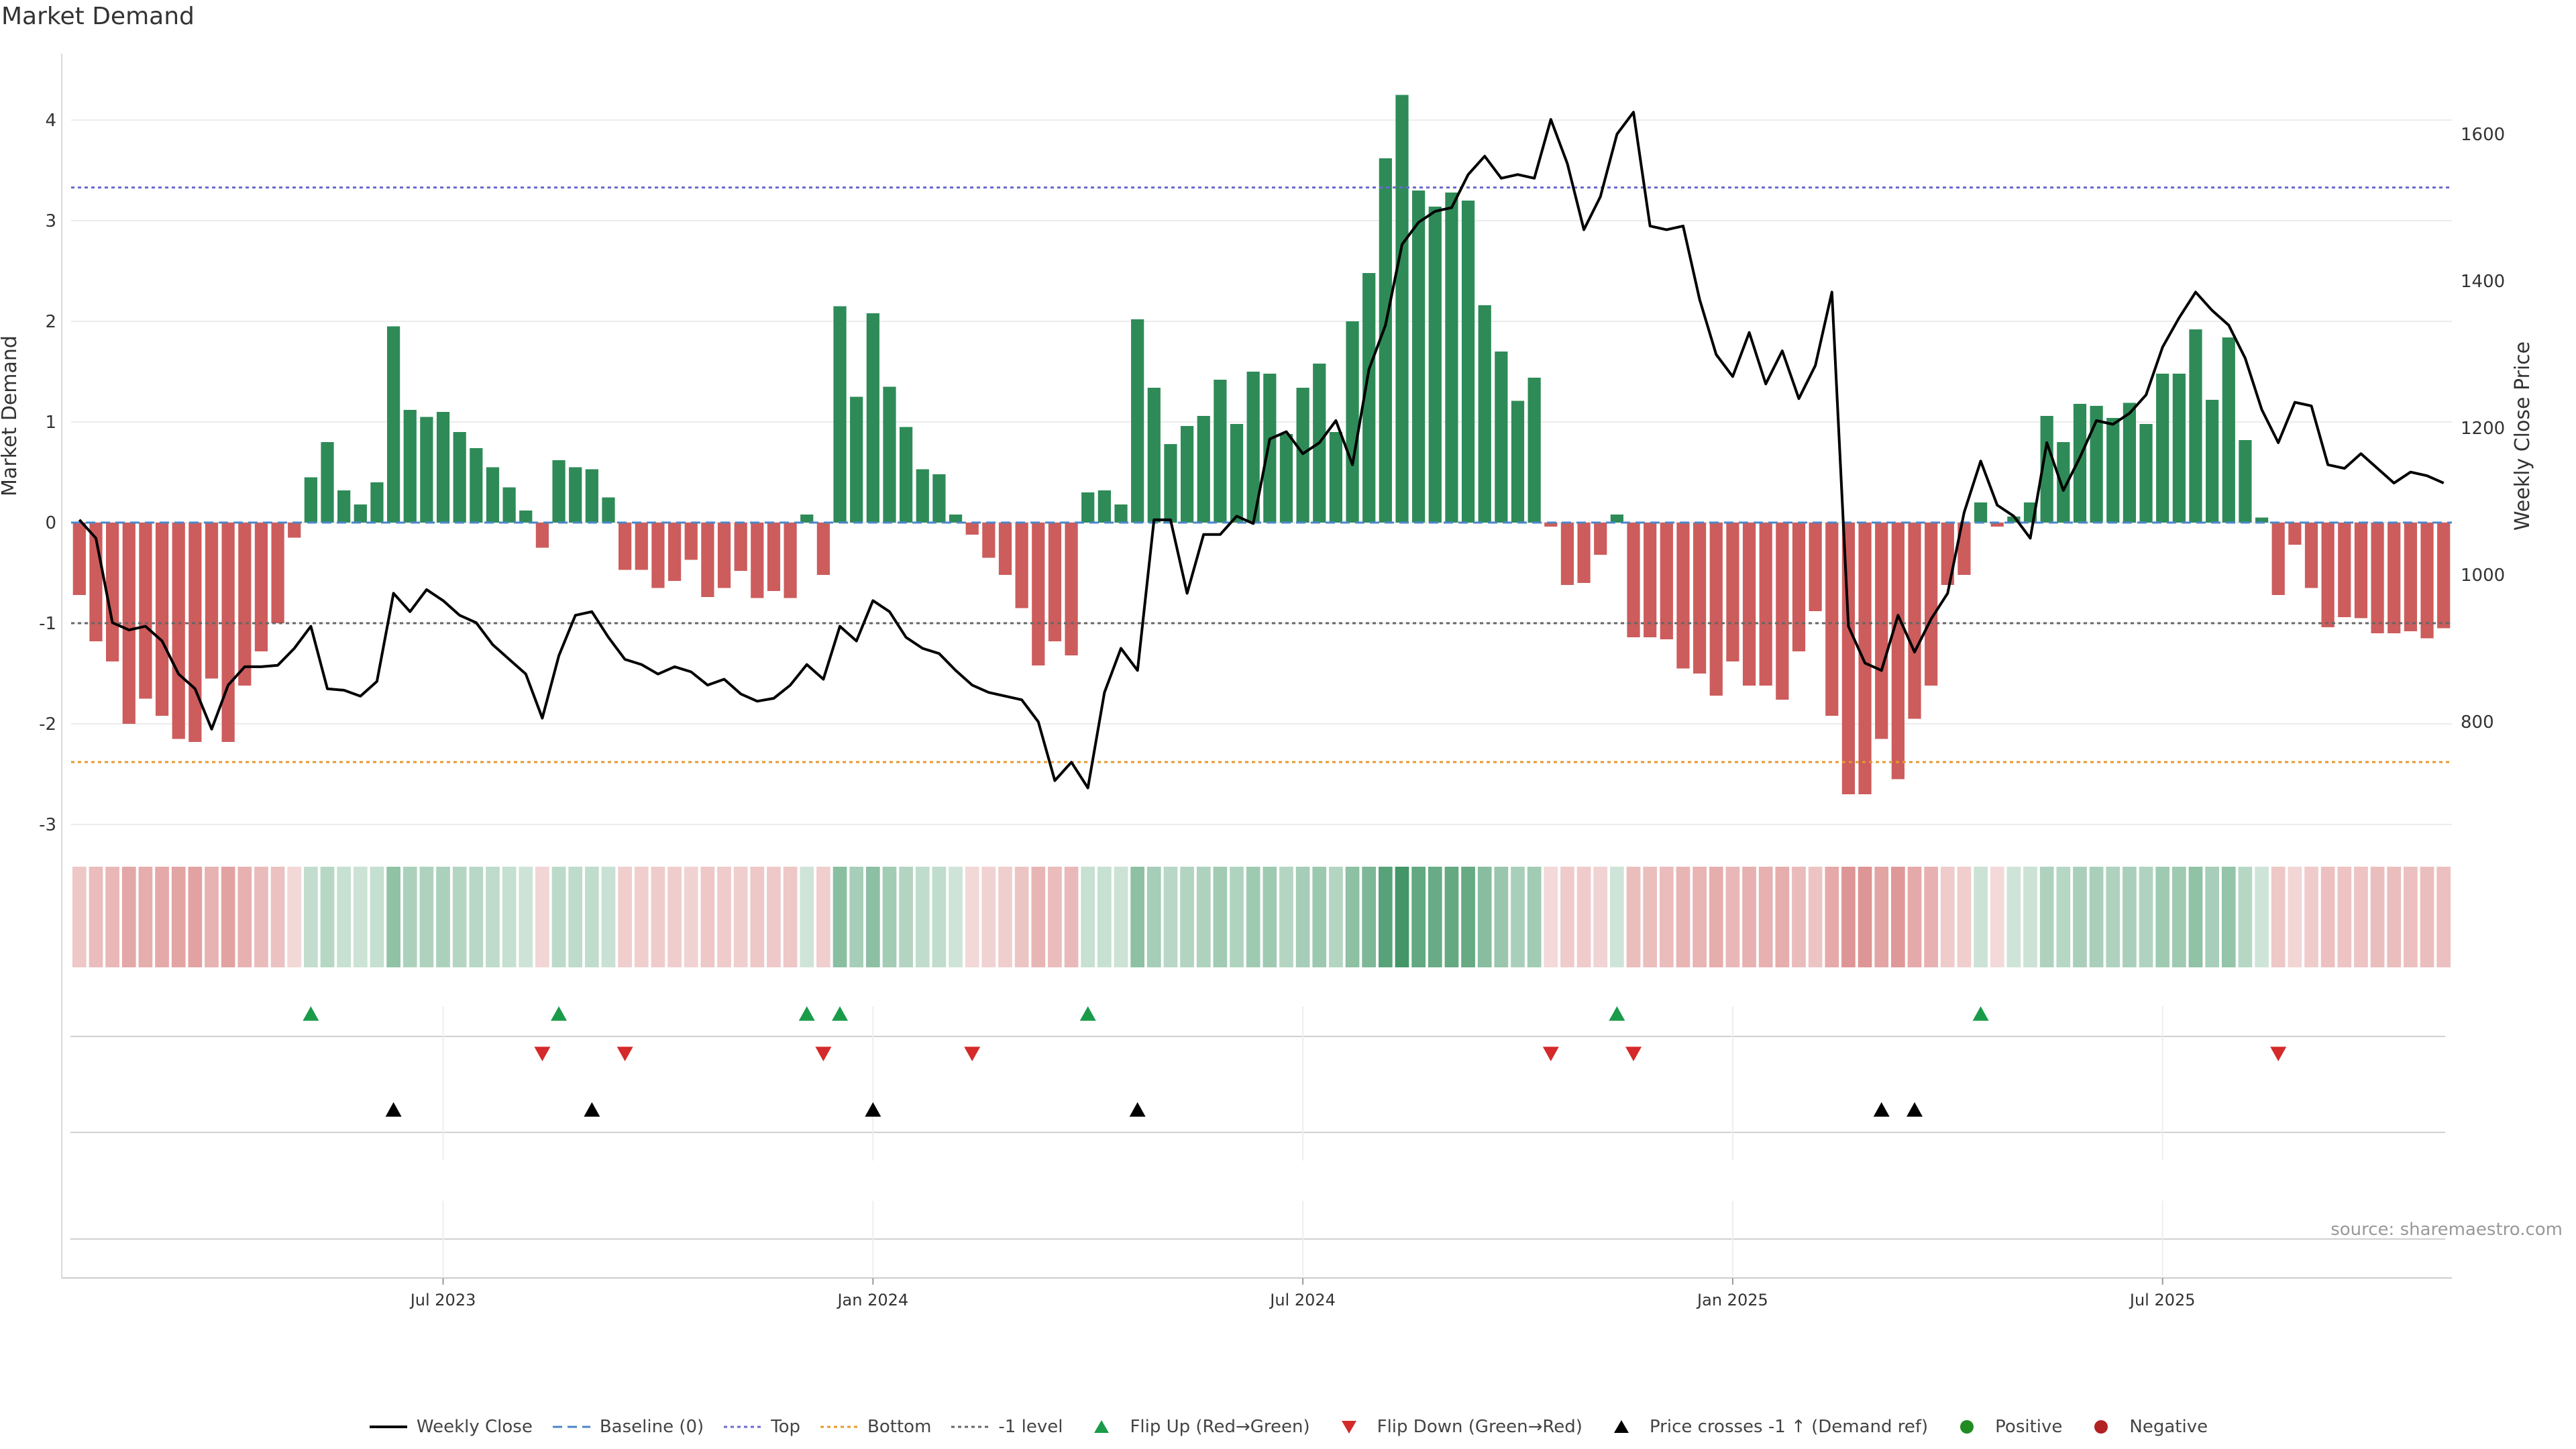  I want to click on legend-item-flip-up: Flip Up (Red→Green), so click(1195, 1427).